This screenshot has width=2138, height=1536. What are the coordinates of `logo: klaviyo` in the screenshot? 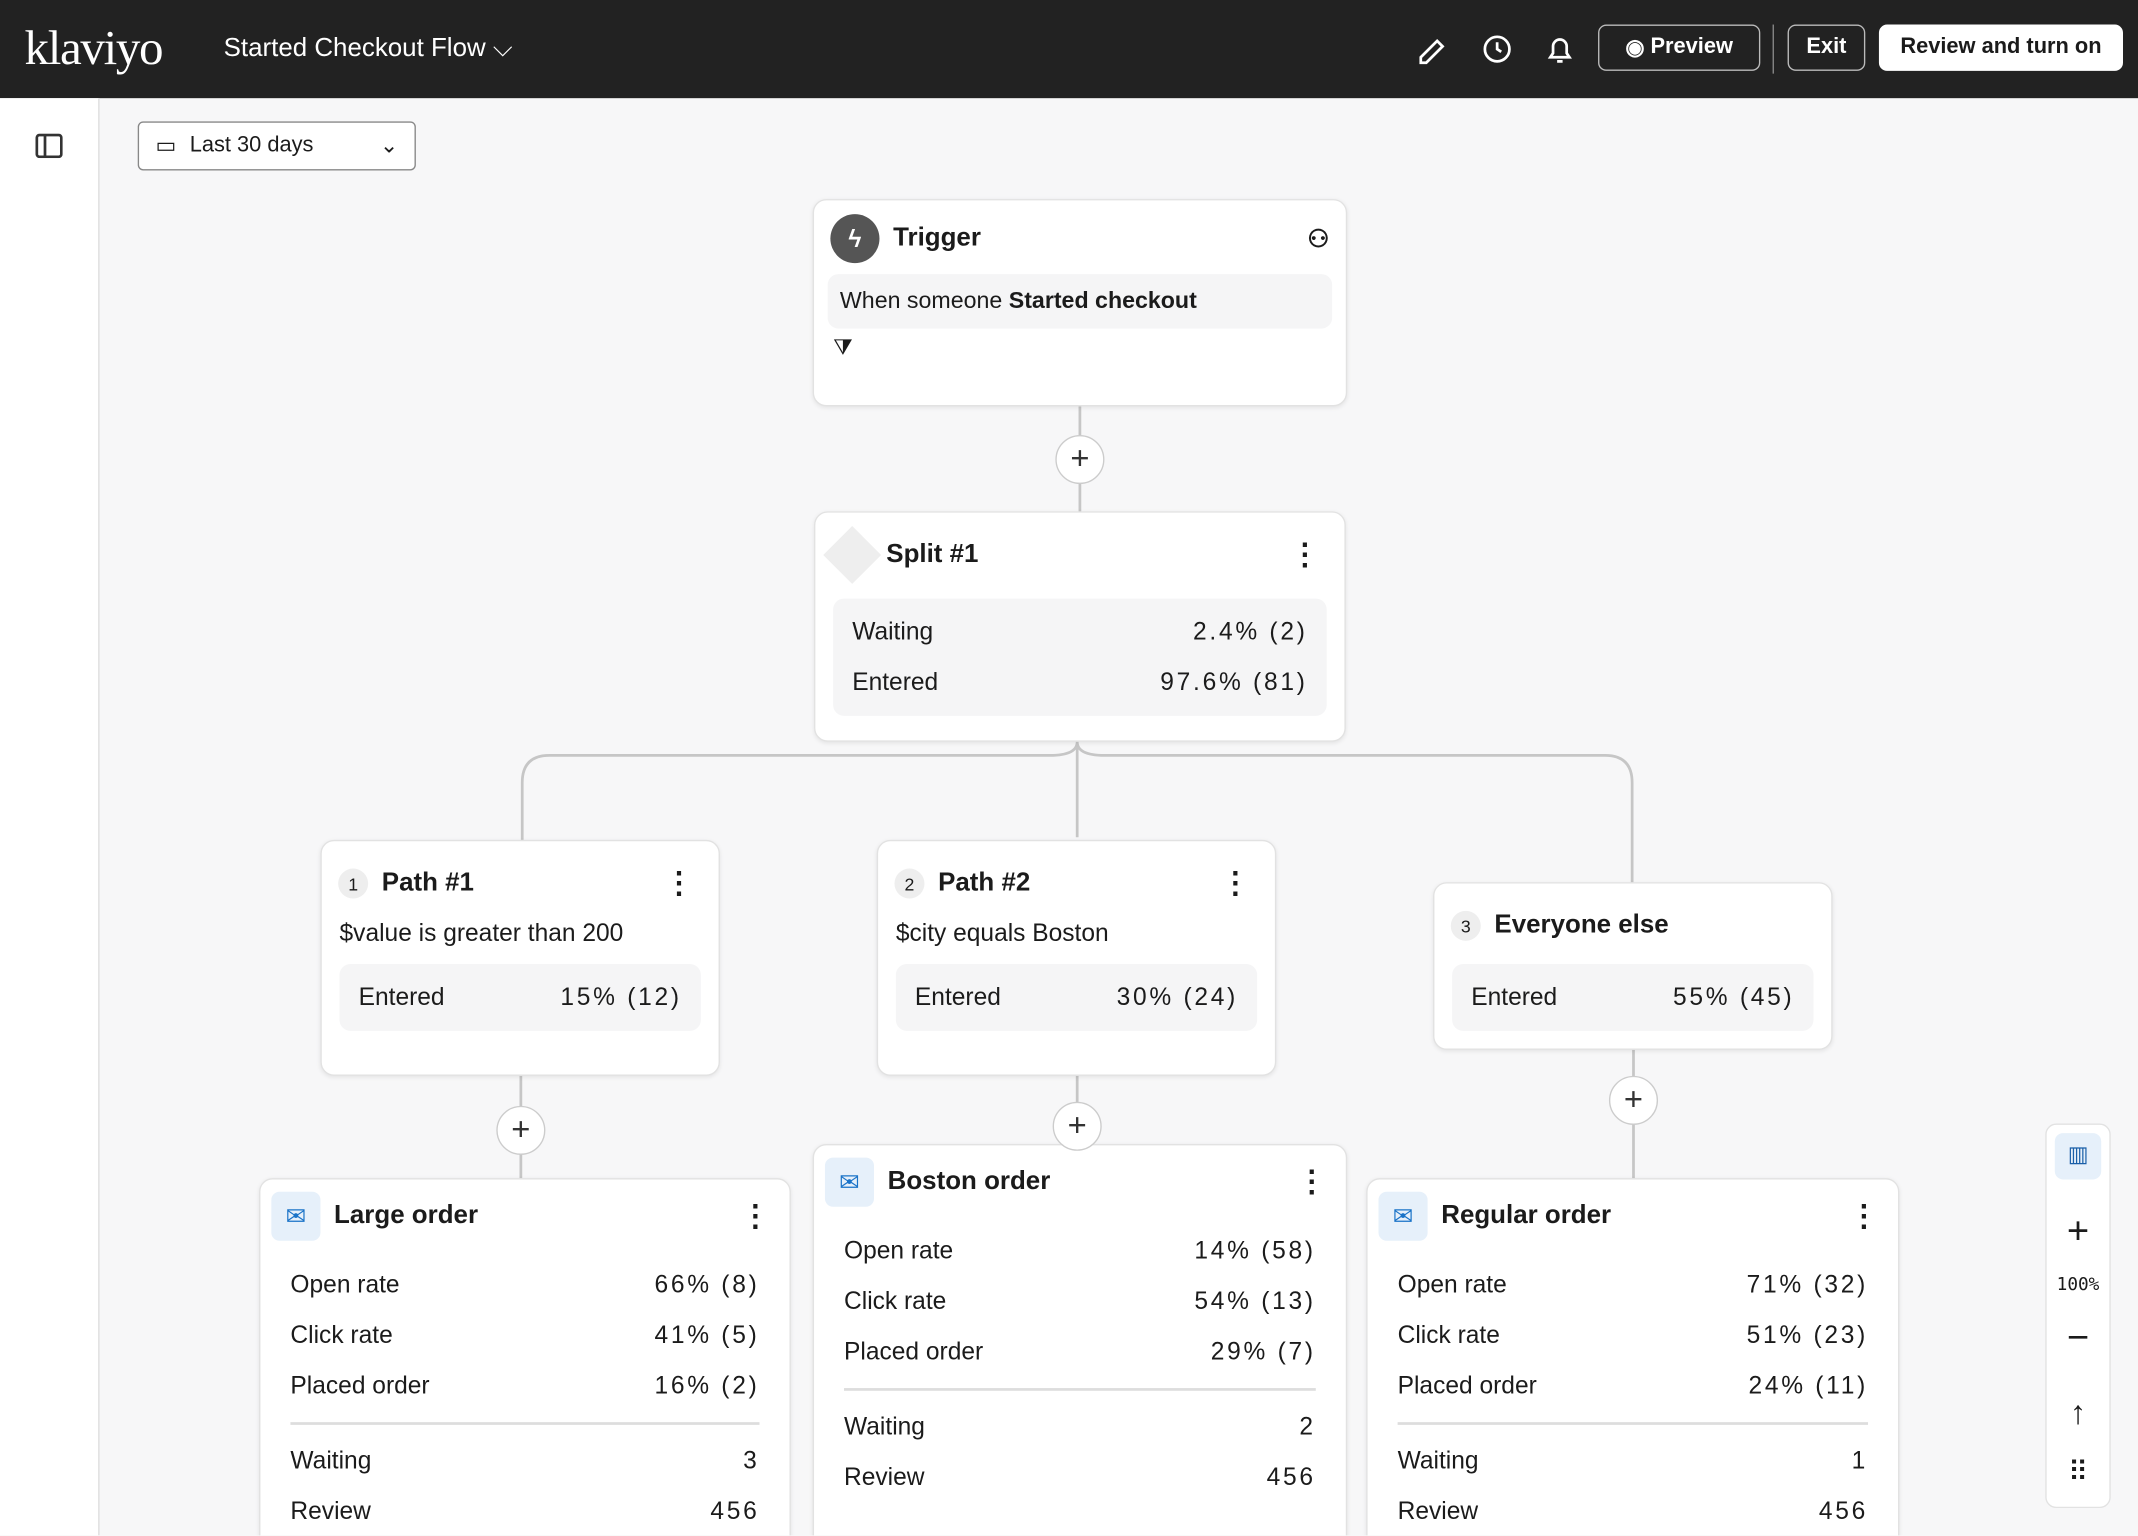 It's located at (94, 47).